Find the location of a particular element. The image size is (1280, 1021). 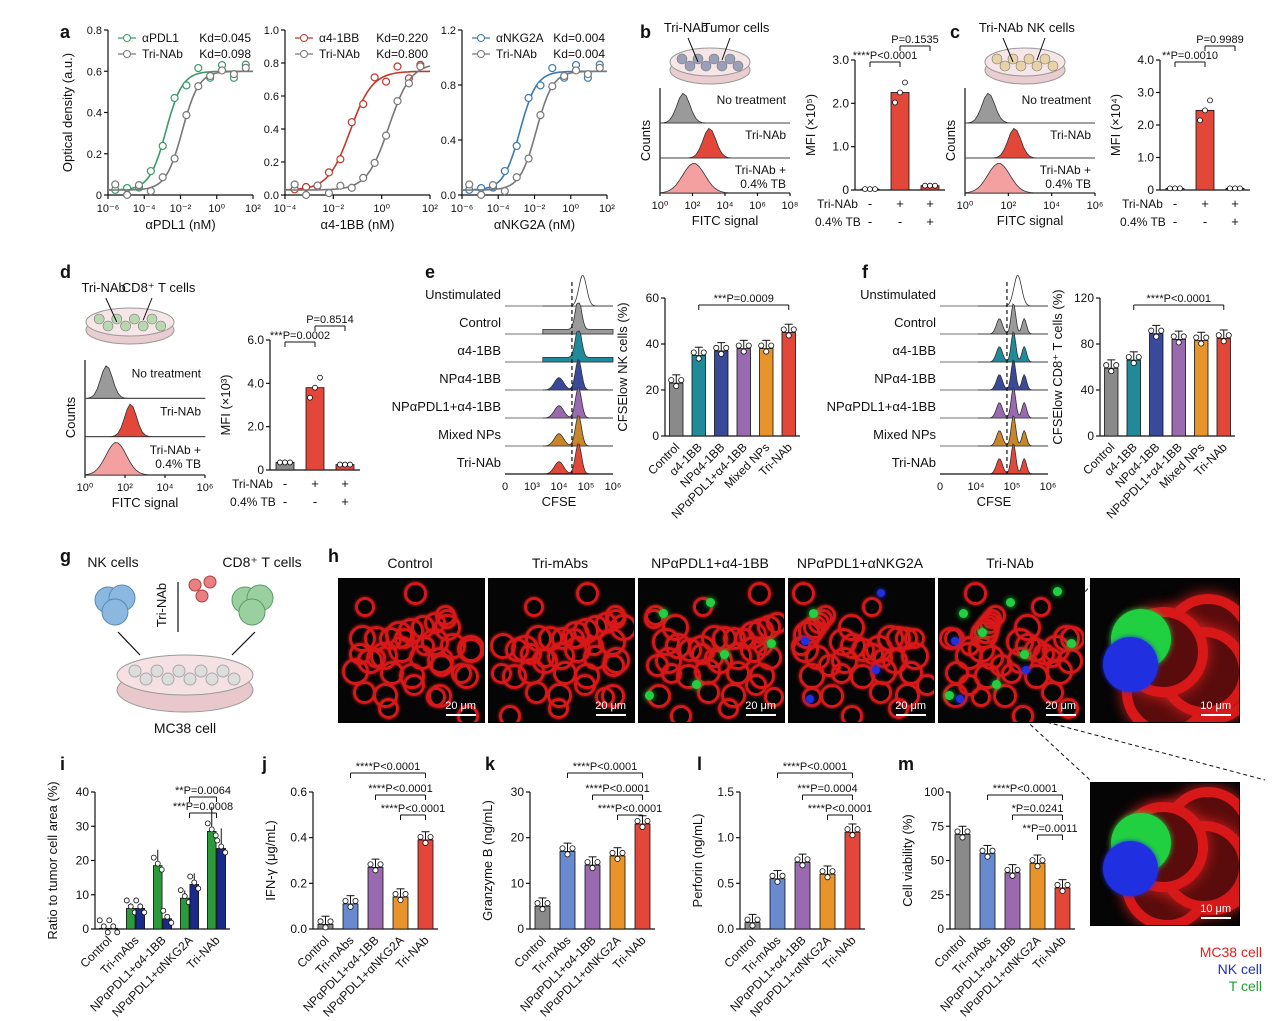

row-label: Tri-NAb is located at coordinates (252, 484).